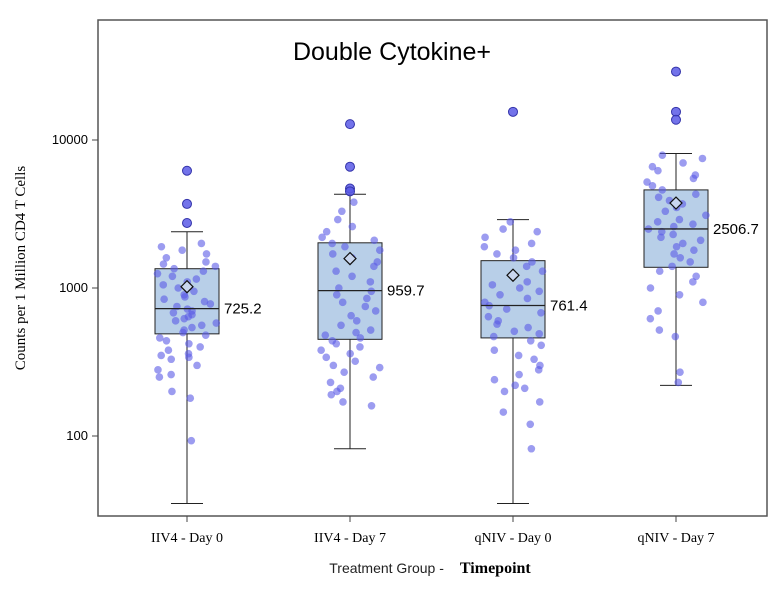  Describe the element at coordinates (701, 226) in the screenshot. I see `box-plot: 2506.7` at that location.